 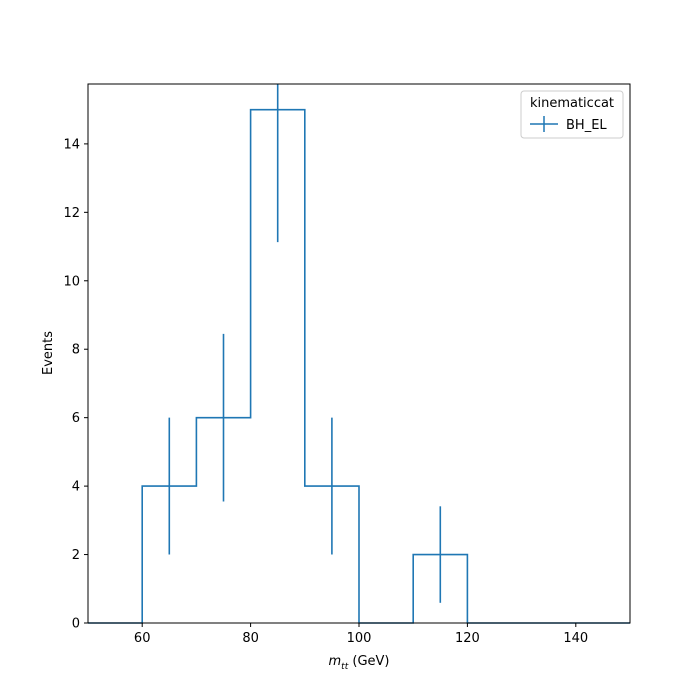 What do you see at coordinates (76, 624) in the screenshot?
I see `y-tick-label: 0` at bounding box center [76, 624].